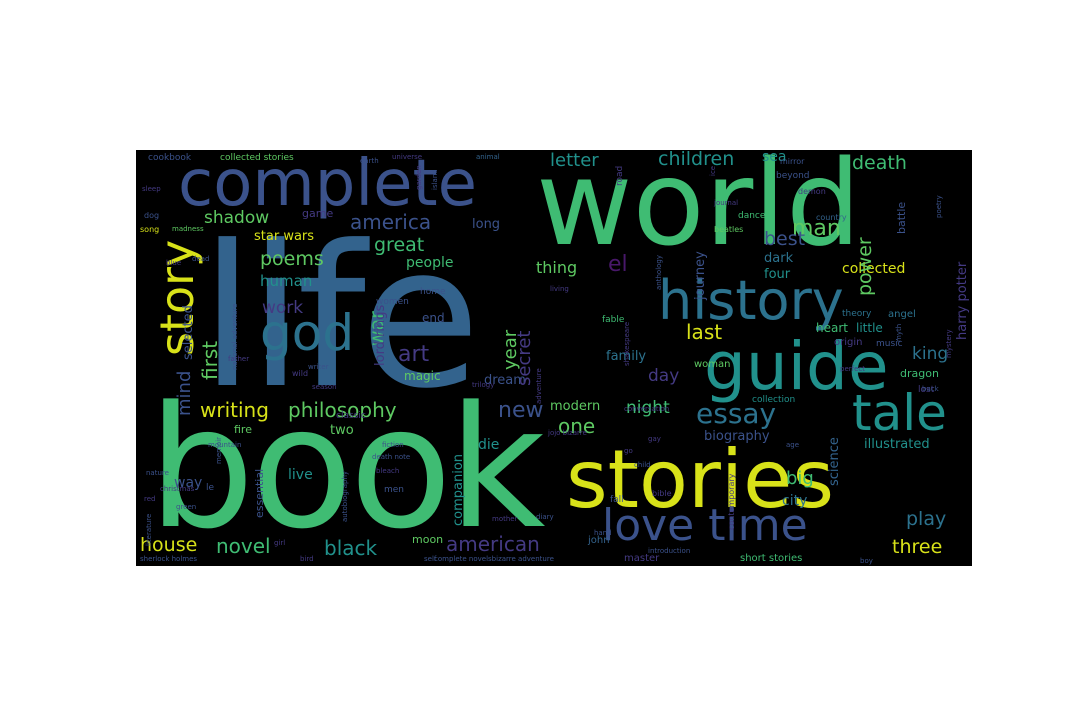 The width and height of the screenshot is (1080, 720). What do you see at coordinates (751, 300) in the screenshot?
I see `word-history: history` at bounding box center [751, 300].